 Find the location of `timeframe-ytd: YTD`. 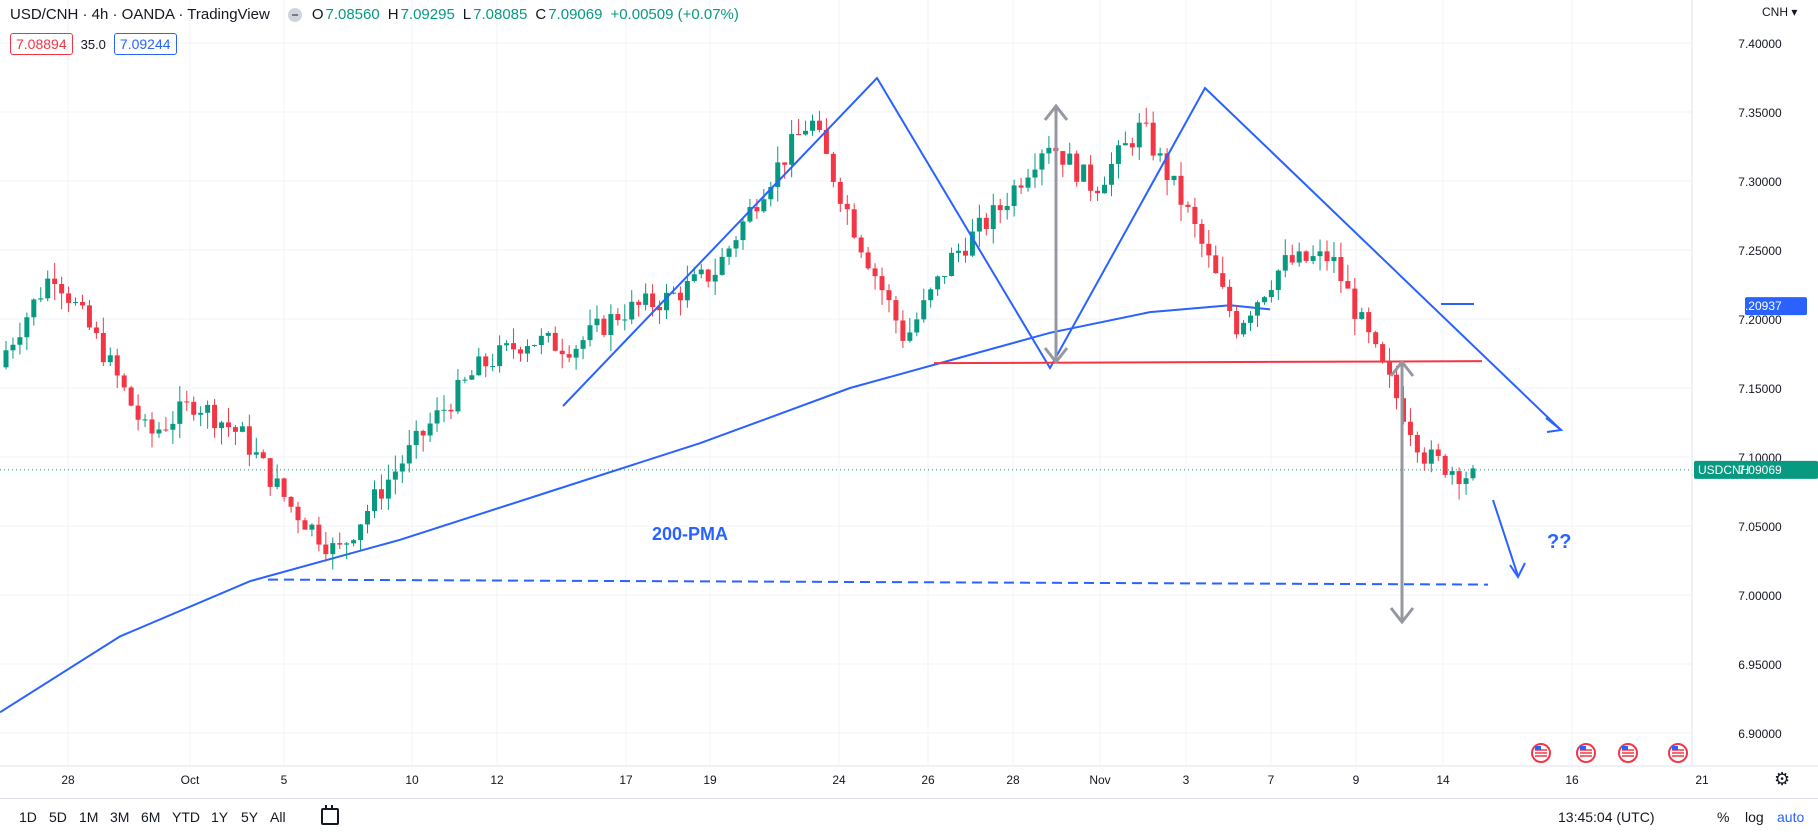

timeframe-ytd: YTD is located at coordinates (186, 817).